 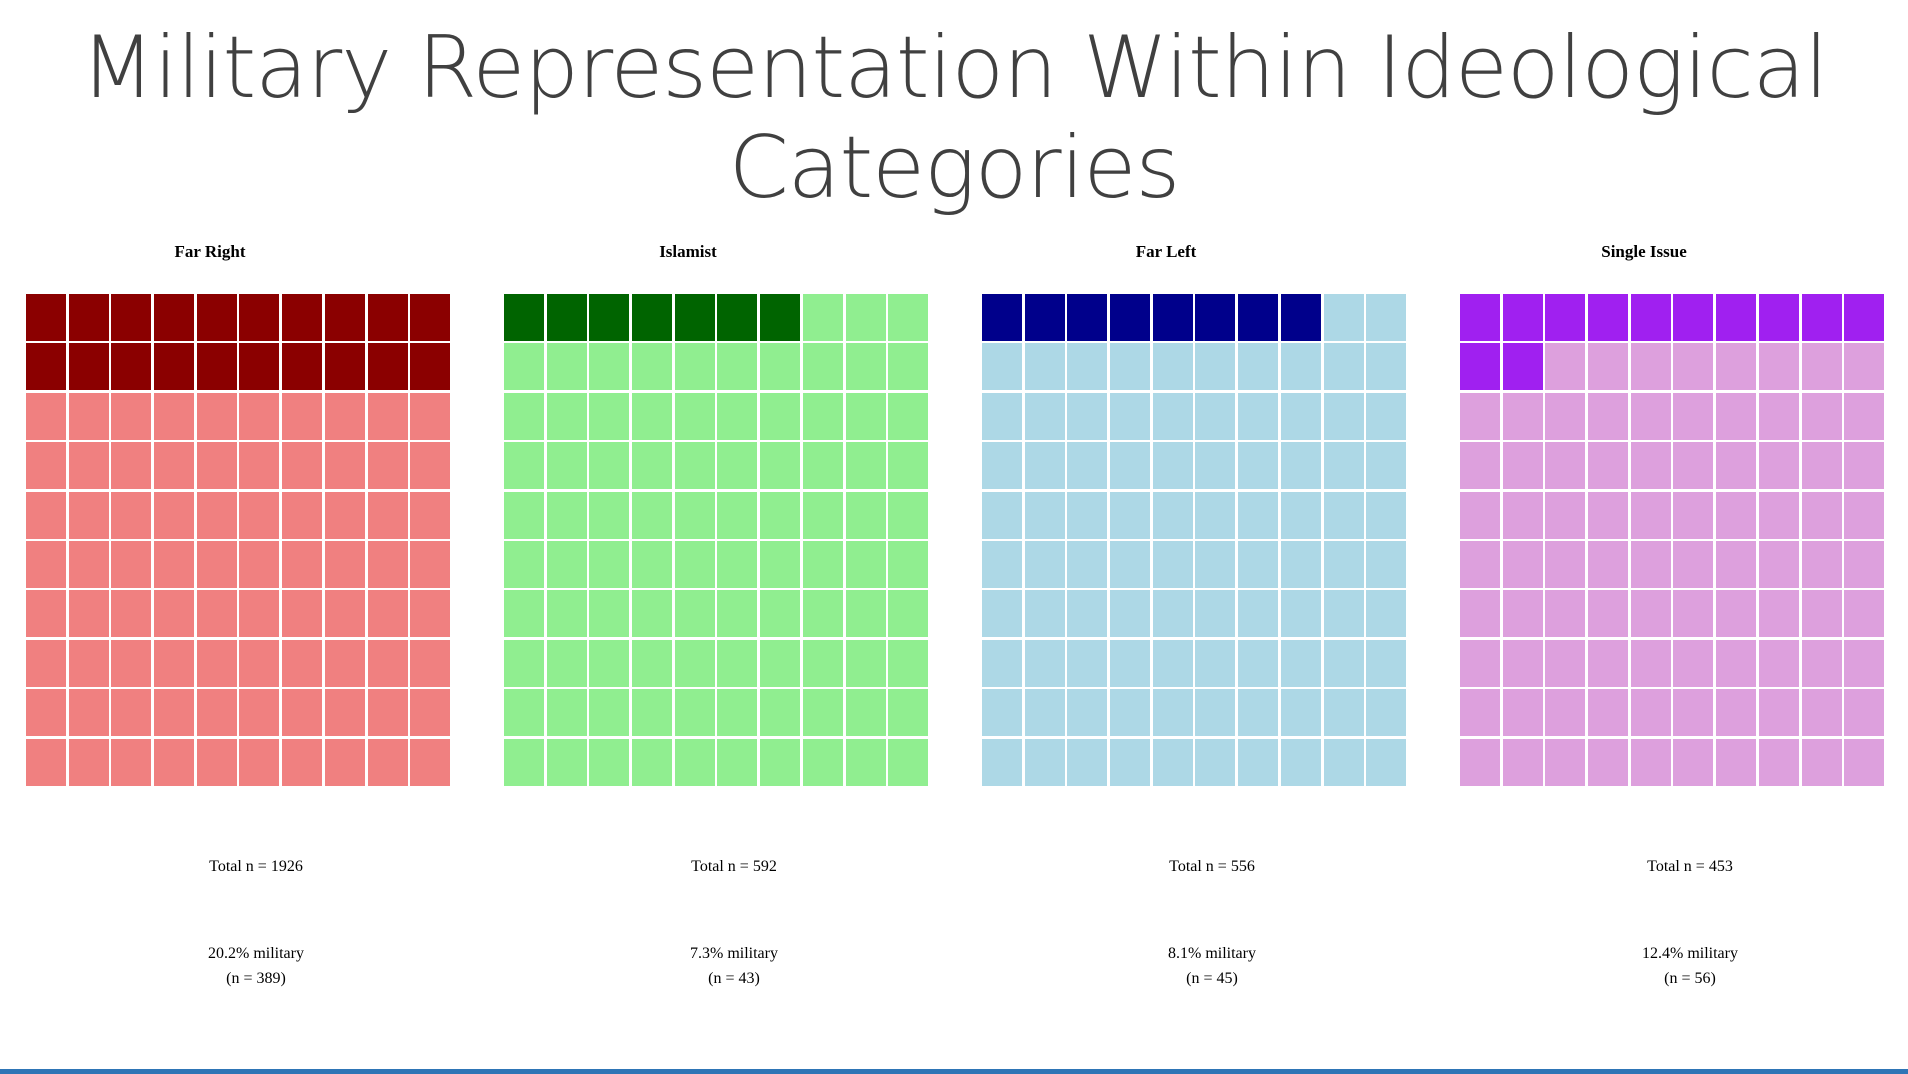 I want to click on panel-title: Far Left, so click(x=1166, y=251).